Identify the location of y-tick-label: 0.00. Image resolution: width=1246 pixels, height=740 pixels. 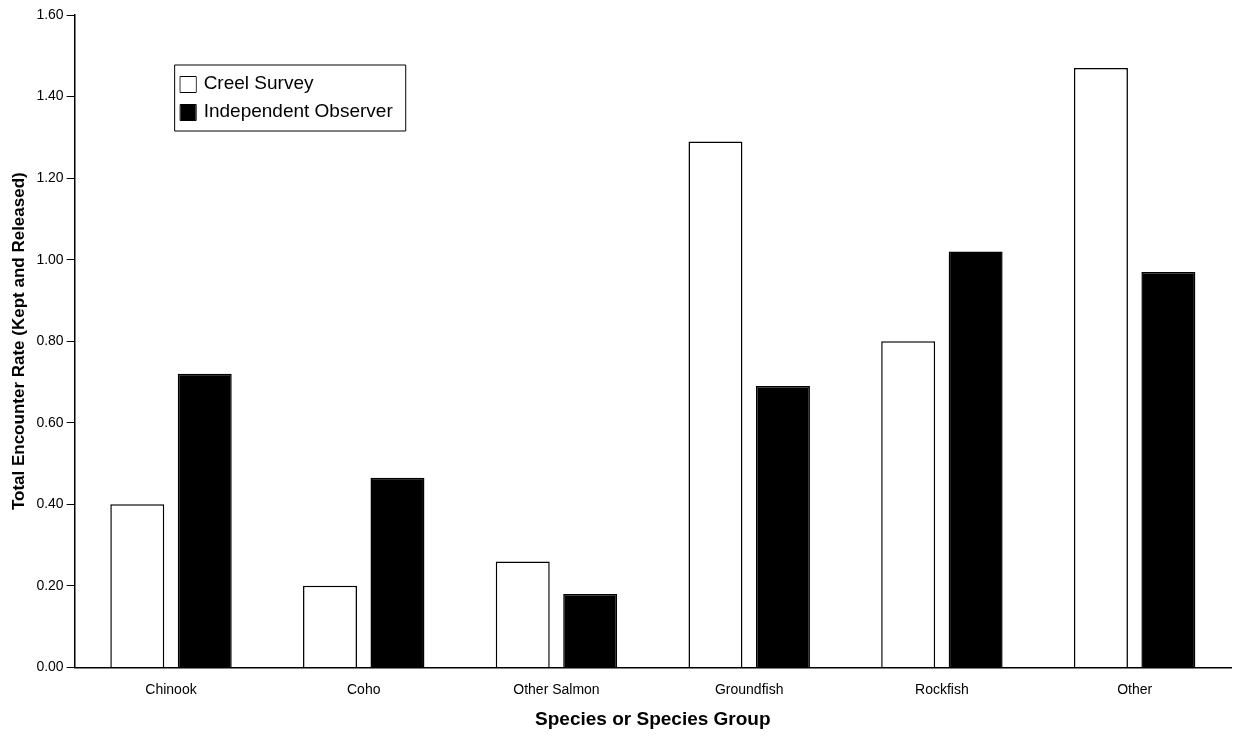
(50, 666).